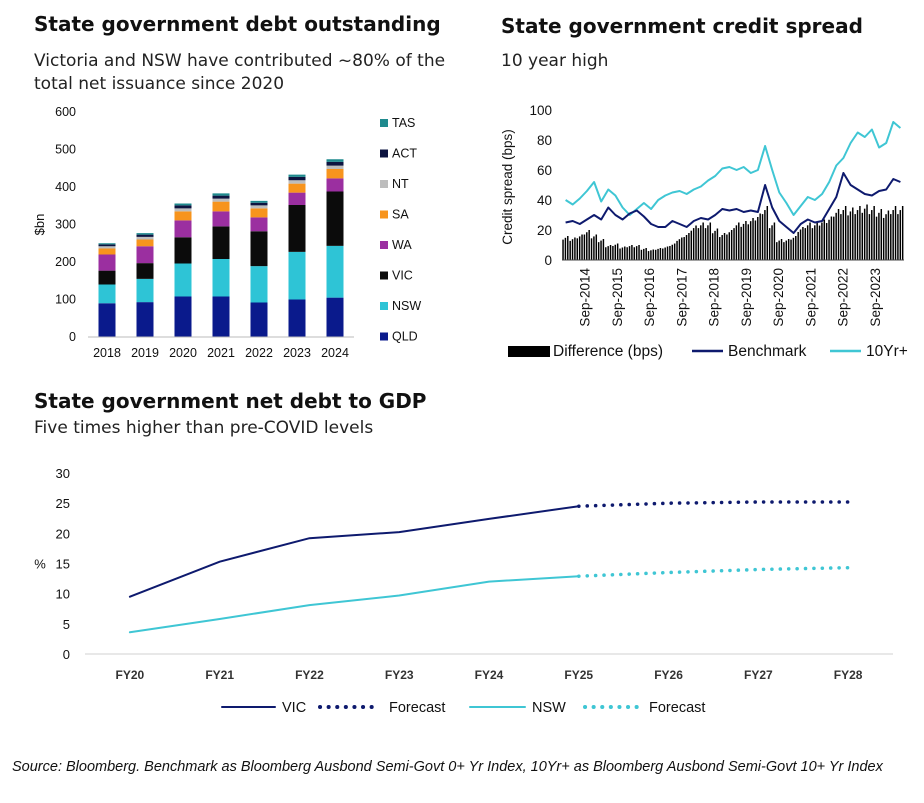 Image resolution: width=924 pixels, height=803 pixels. I want to click on legend-label: NSW, so click(406, 306).